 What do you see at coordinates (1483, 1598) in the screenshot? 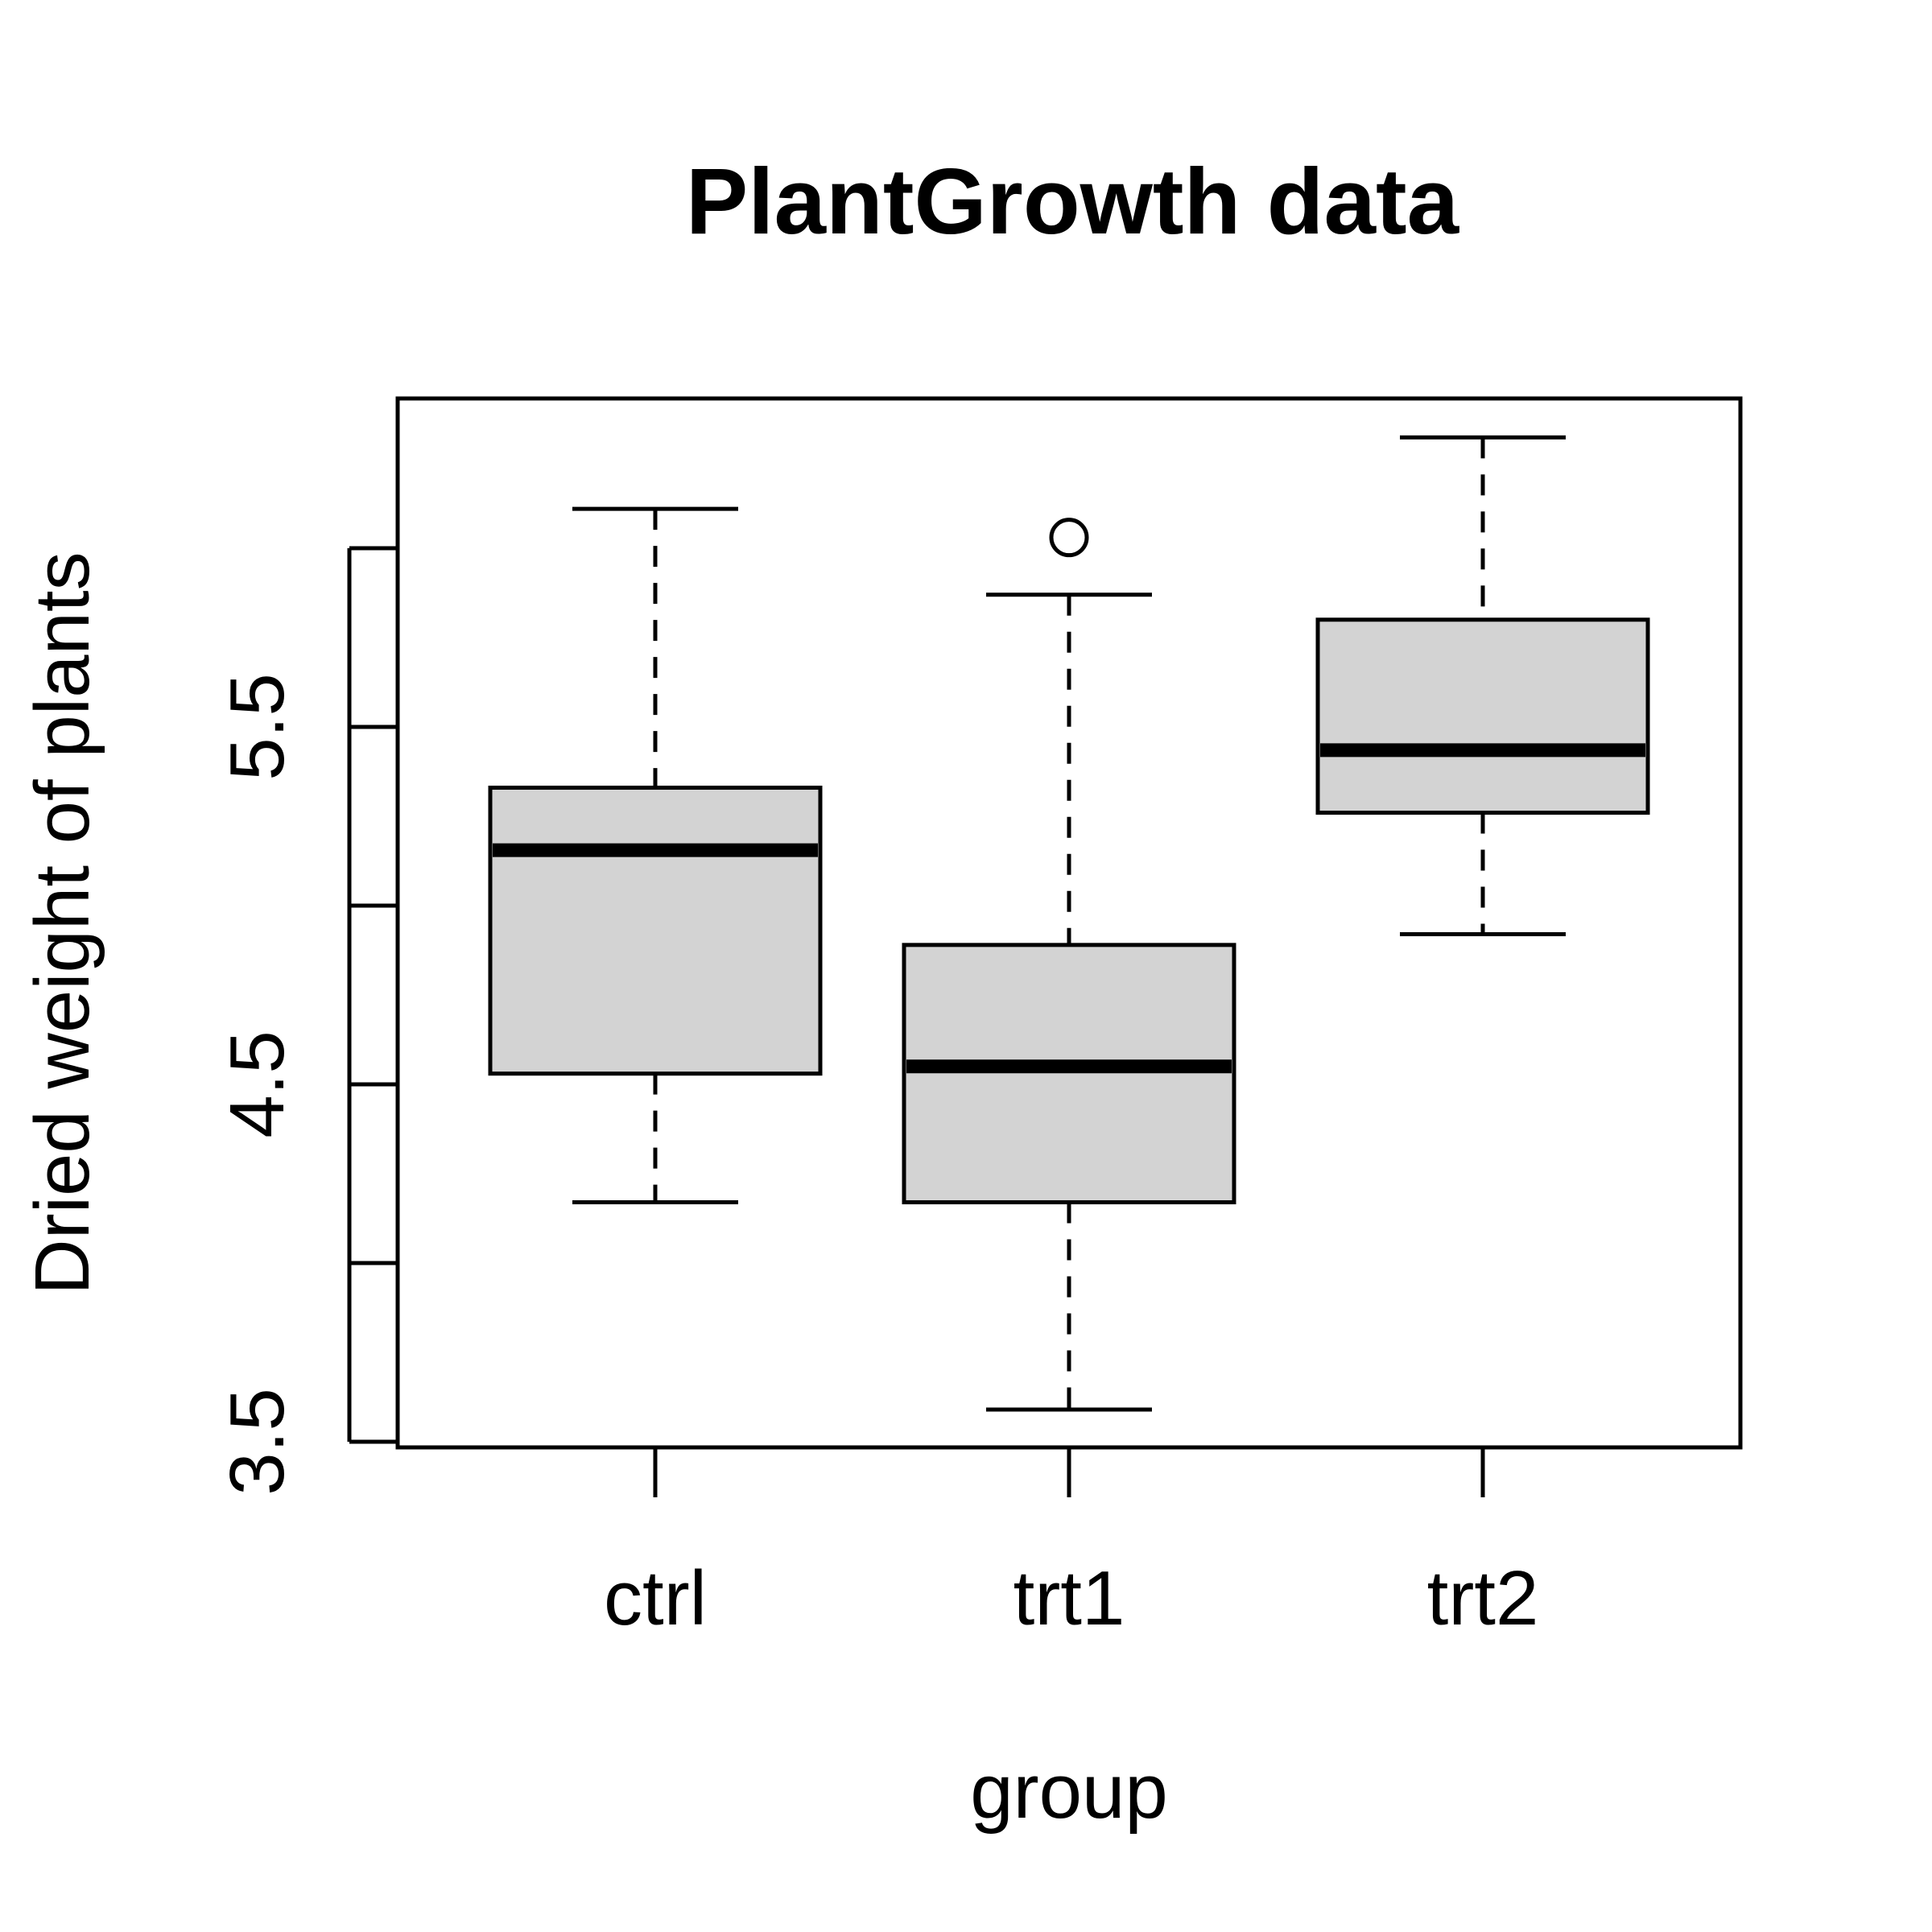
I see `x-tick-label-trt2: trt2` at bounding box center [1483, 1598].